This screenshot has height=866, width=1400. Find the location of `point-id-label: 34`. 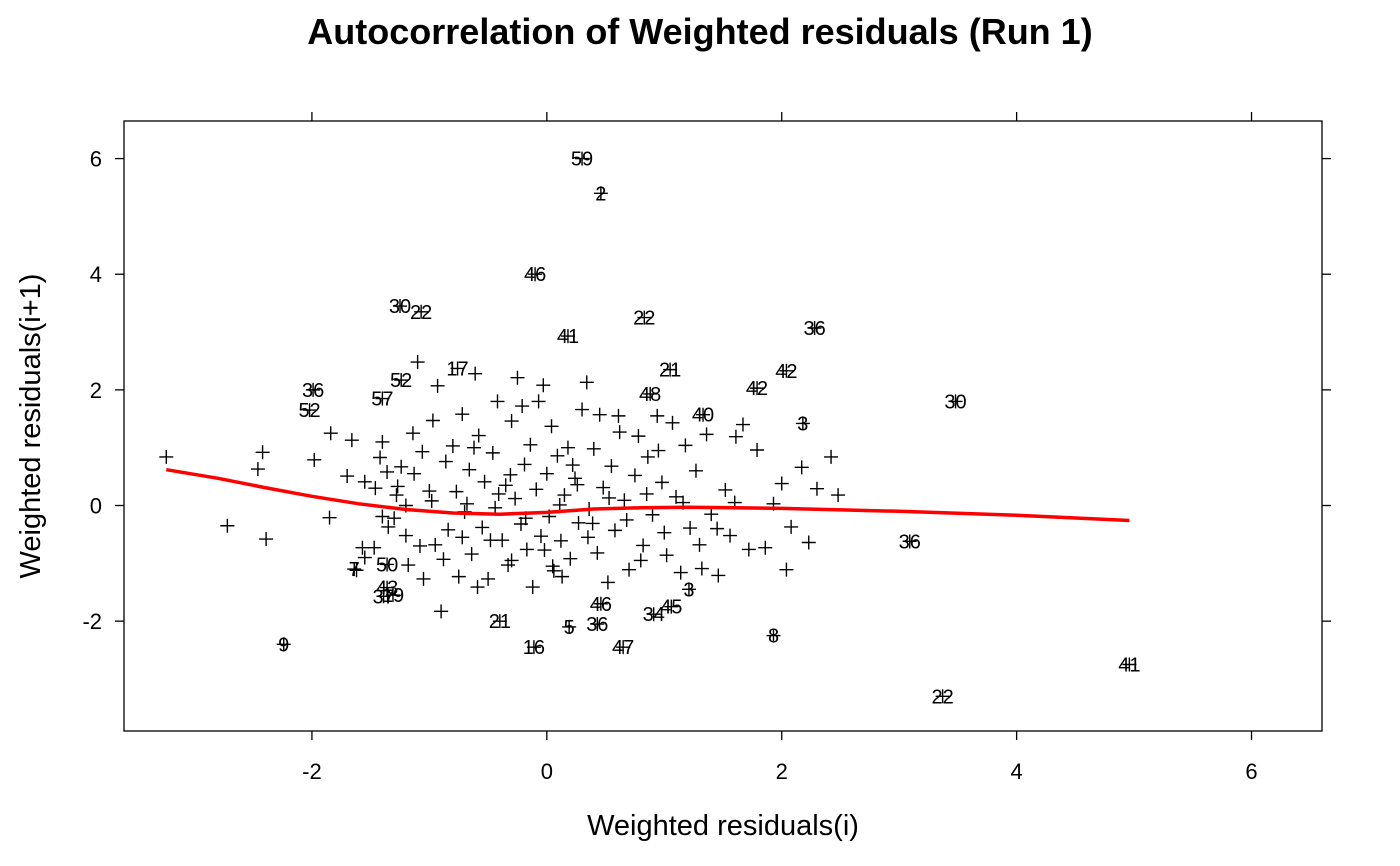

point-id-label: 34 is located at coordinates (654, 615).